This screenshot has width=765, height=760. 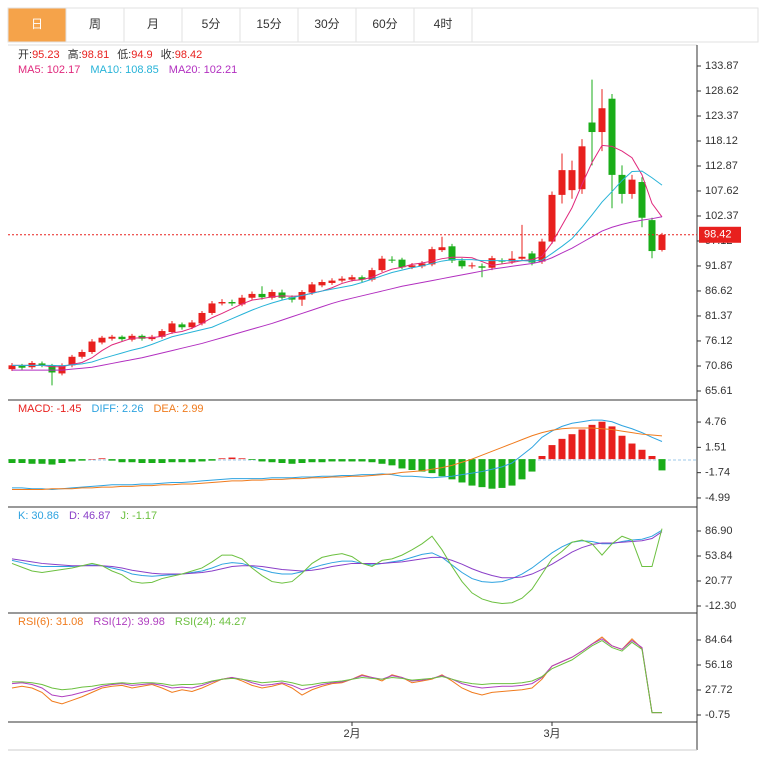 I want to click on tab-label: 周, so click(x=95, y=24).